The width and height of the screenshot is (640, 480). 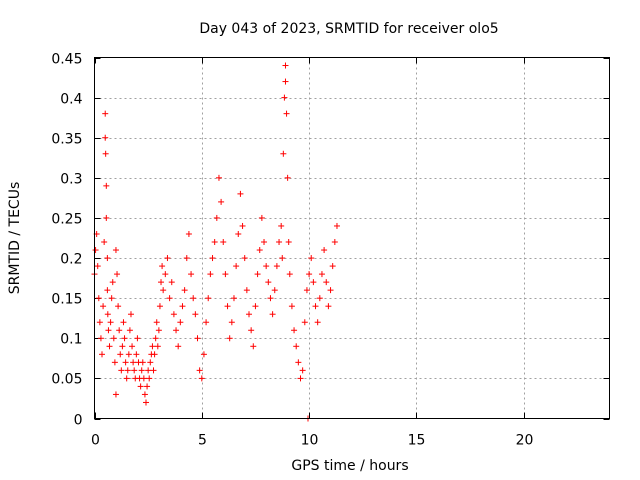 What do you see at coordinates (71, 180) in the screenshot?
I see `y-tick-label: 0.3` at bounding box center [71, 180].